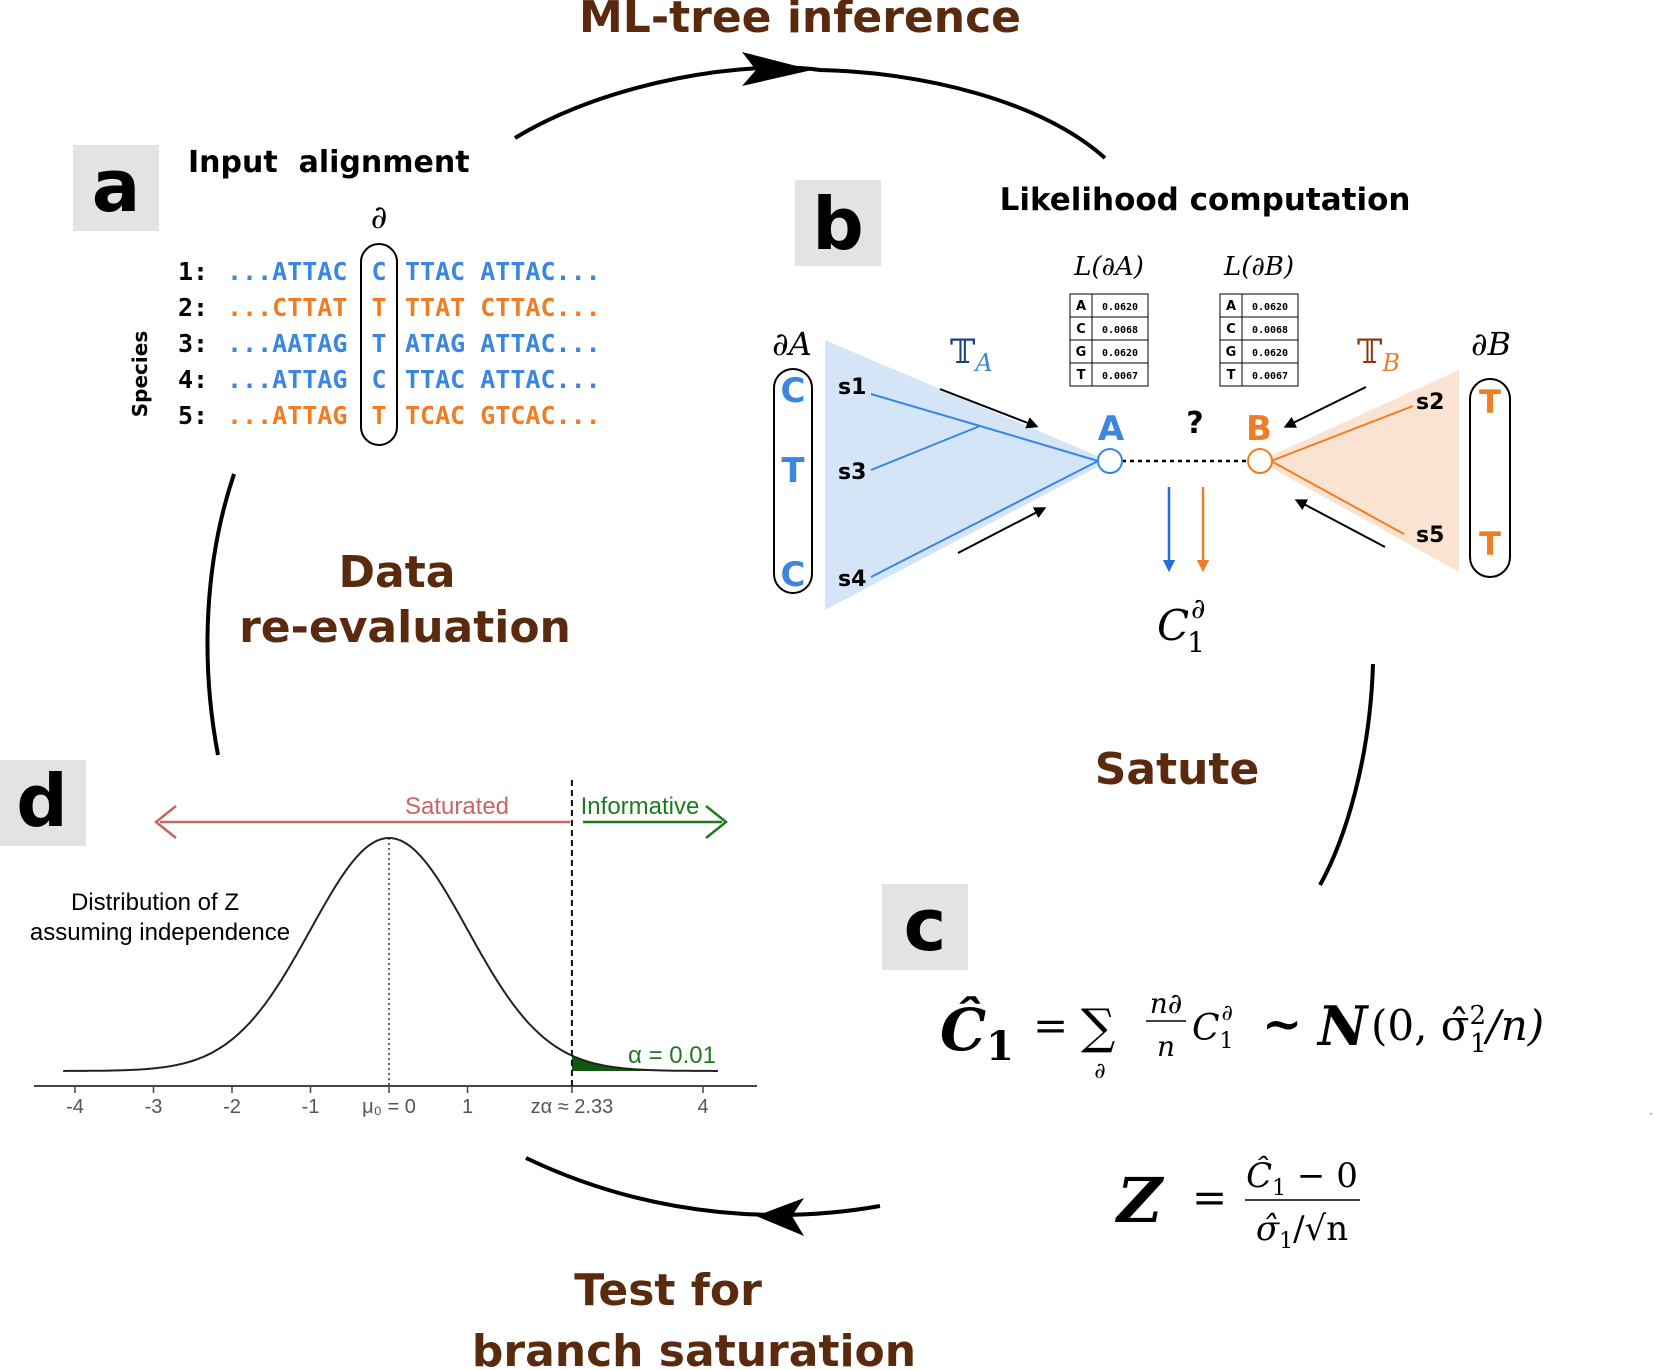  What do you see at coordinates (160, 932) in the screenshot?
I see `distribution-label-2: assuming independence` at bounding box center [160, 932].